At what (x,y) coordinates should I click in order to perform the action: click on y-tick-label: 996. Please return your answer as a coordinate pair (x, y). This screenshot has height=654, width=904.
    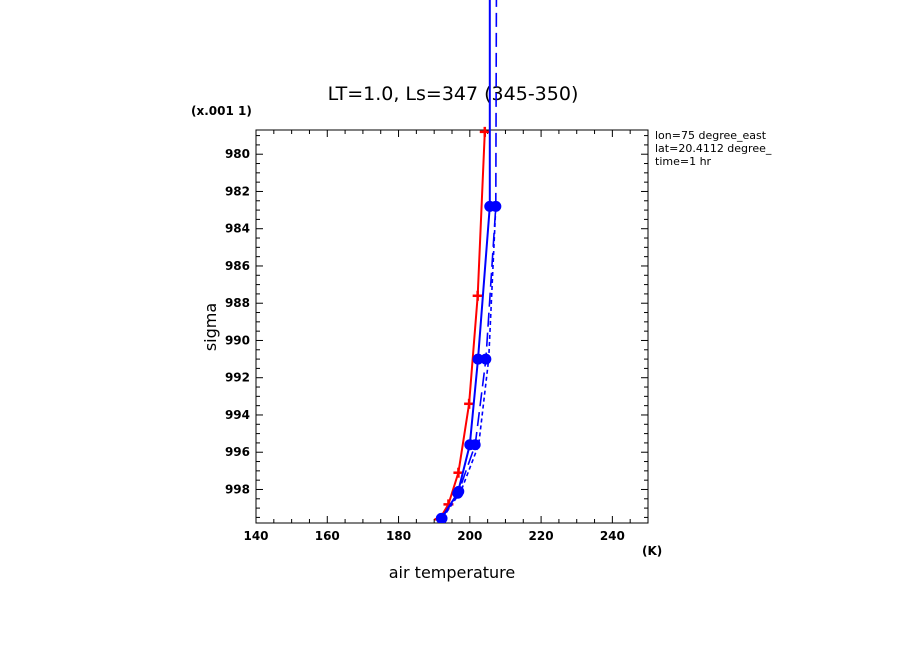
    Looking at the image, I should click on (237, 452).